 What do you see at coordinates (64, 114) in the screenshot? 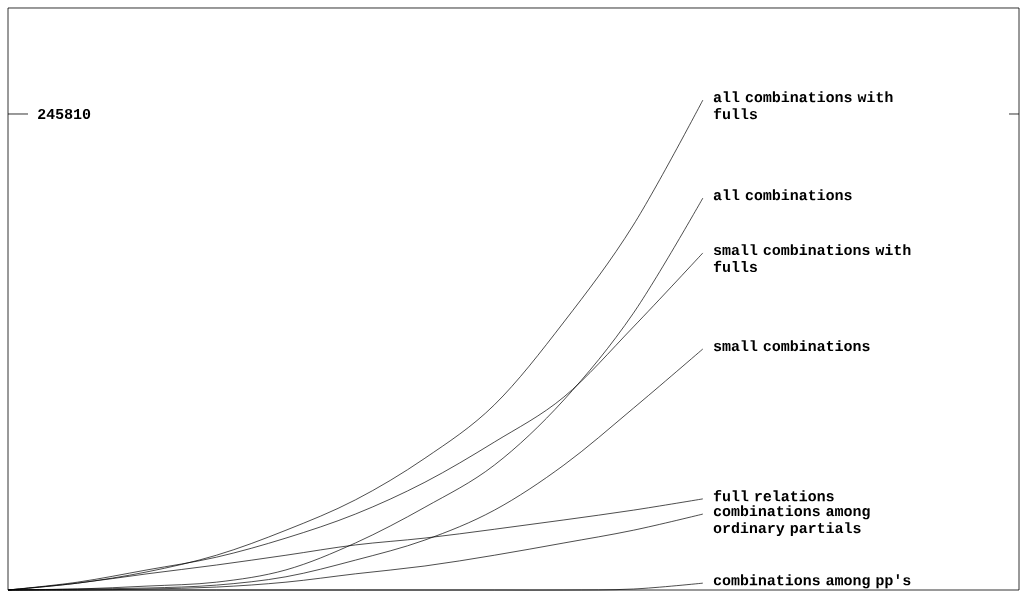
I see `annotation: 245810` at bounding box center [64, 114].